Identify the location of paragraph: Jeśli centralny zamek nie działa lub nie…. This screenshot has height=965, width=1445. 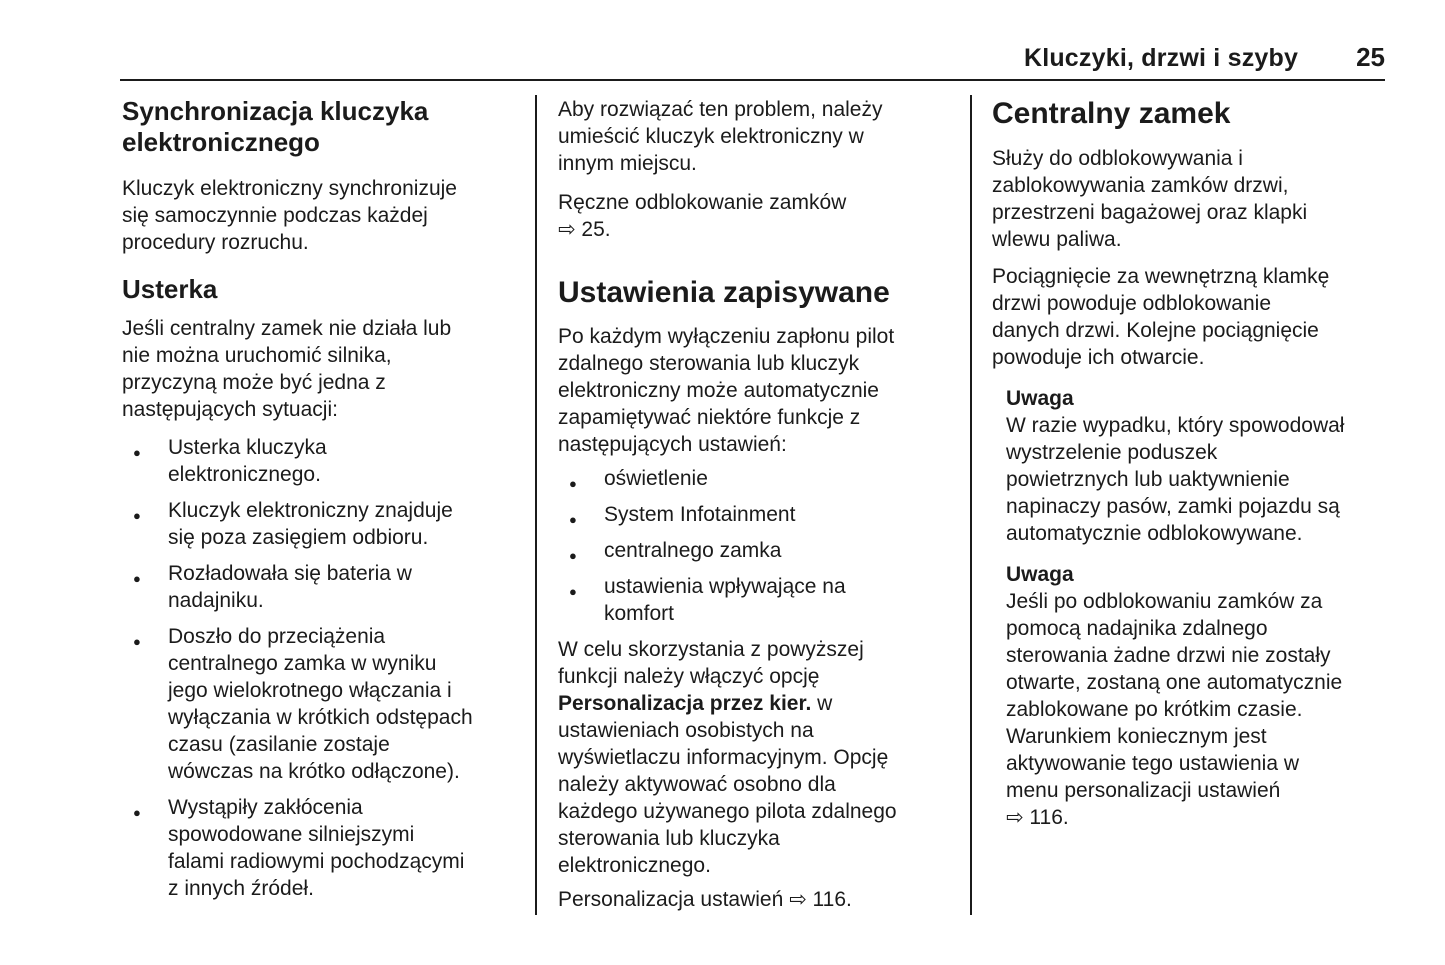
(287, 369).